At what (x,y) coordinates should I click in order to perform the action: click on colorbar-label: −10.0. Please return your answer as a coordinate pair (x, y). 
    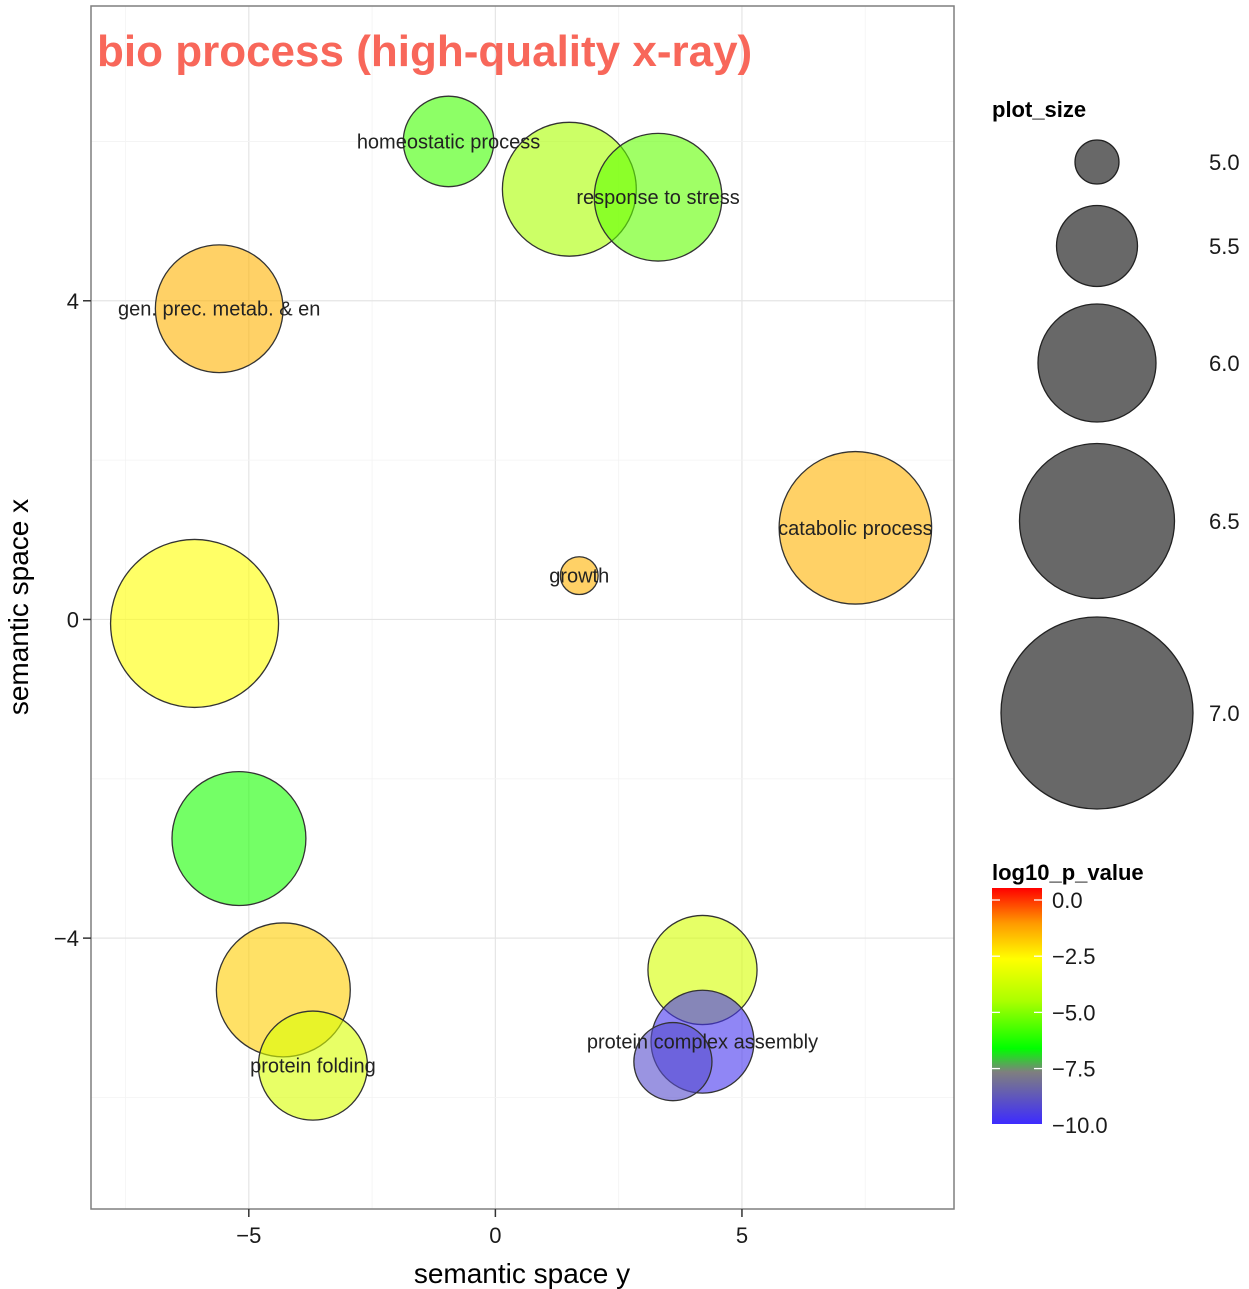
    Looking at the image, I should click on (1080, 1125).